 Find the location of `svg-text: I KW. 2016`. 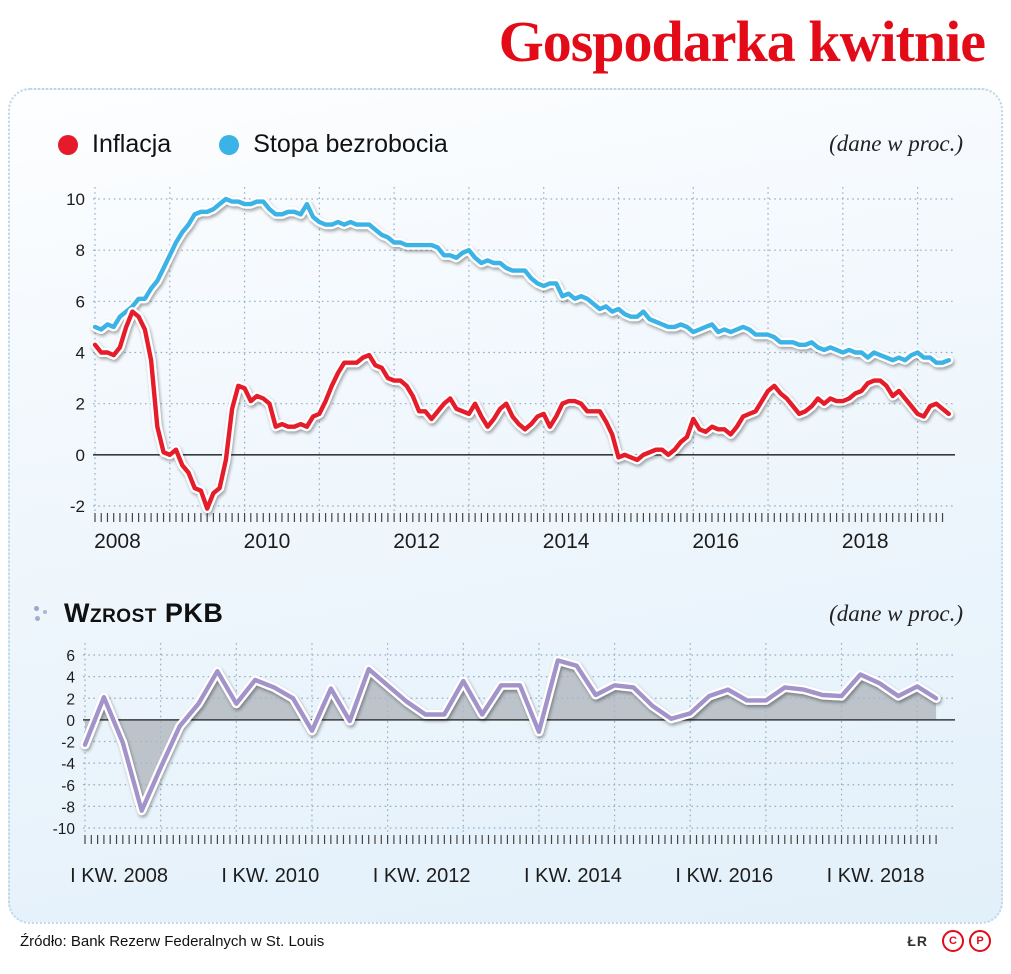

svg-text: I KW. 2016 is located at coordinates (724, 876).